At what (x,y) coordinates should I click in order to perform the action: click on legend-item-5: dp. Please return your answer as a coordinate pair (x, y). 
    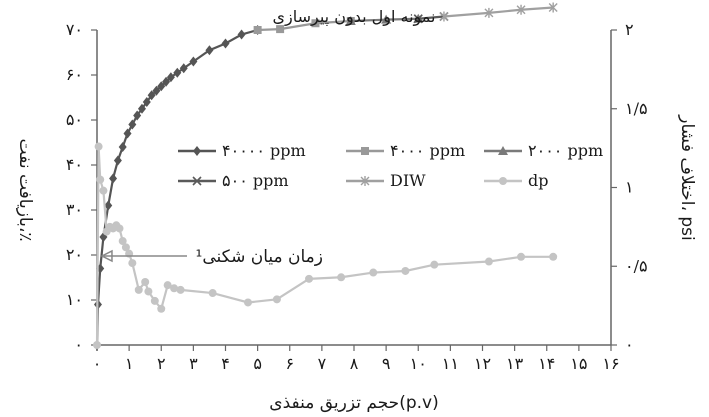
    Looking at the image, I should click on (516, 180).